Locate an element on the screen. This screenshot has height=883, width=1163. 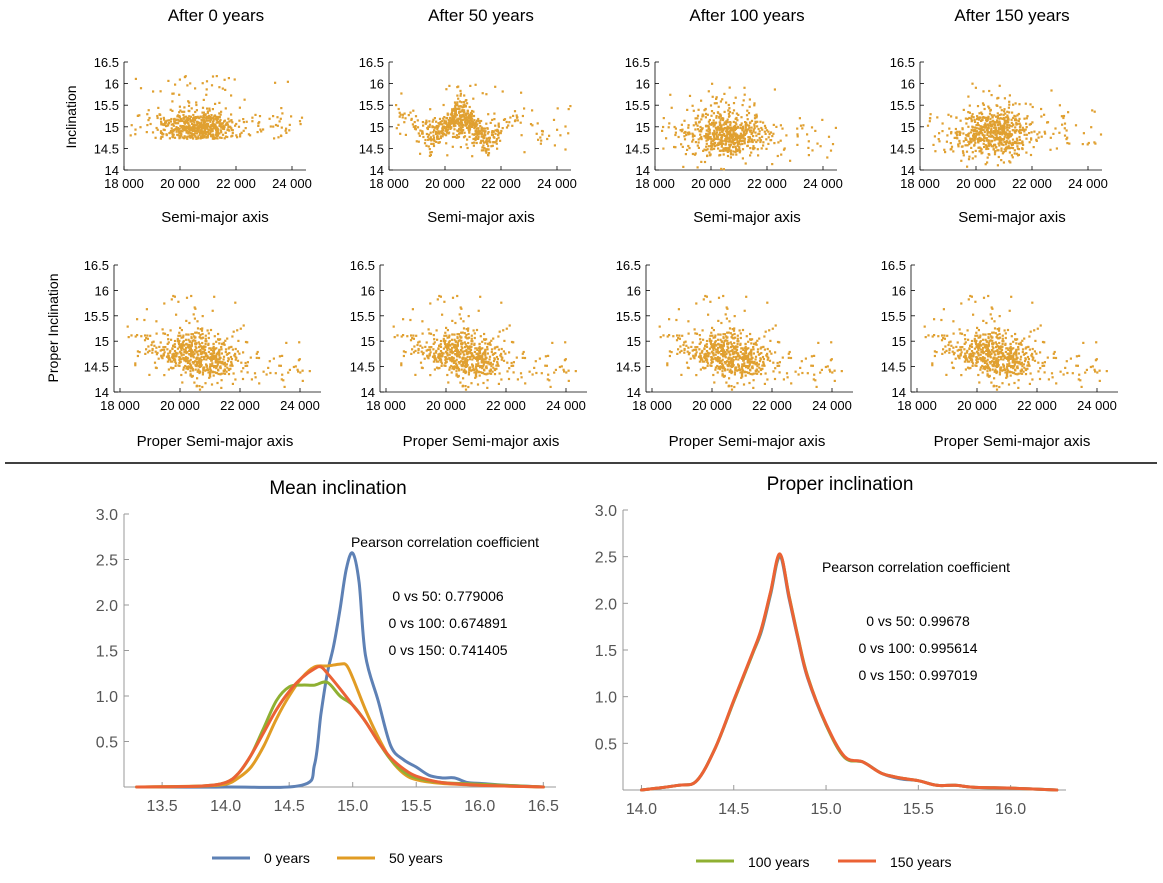
x-tick-label: 18 000 is located at coordinates (120, 405).